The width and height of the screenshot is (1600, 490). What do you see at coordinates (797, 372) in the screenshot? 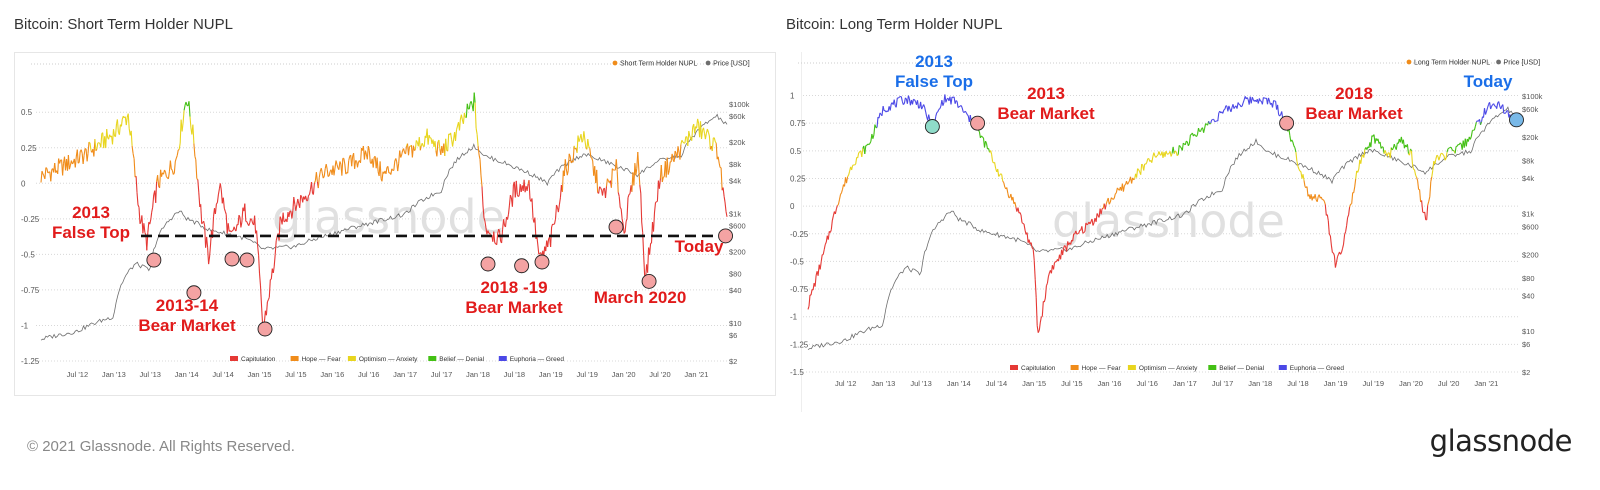
I see `lth-y-tick-label: -1.5` at bounding box center [797, 372].